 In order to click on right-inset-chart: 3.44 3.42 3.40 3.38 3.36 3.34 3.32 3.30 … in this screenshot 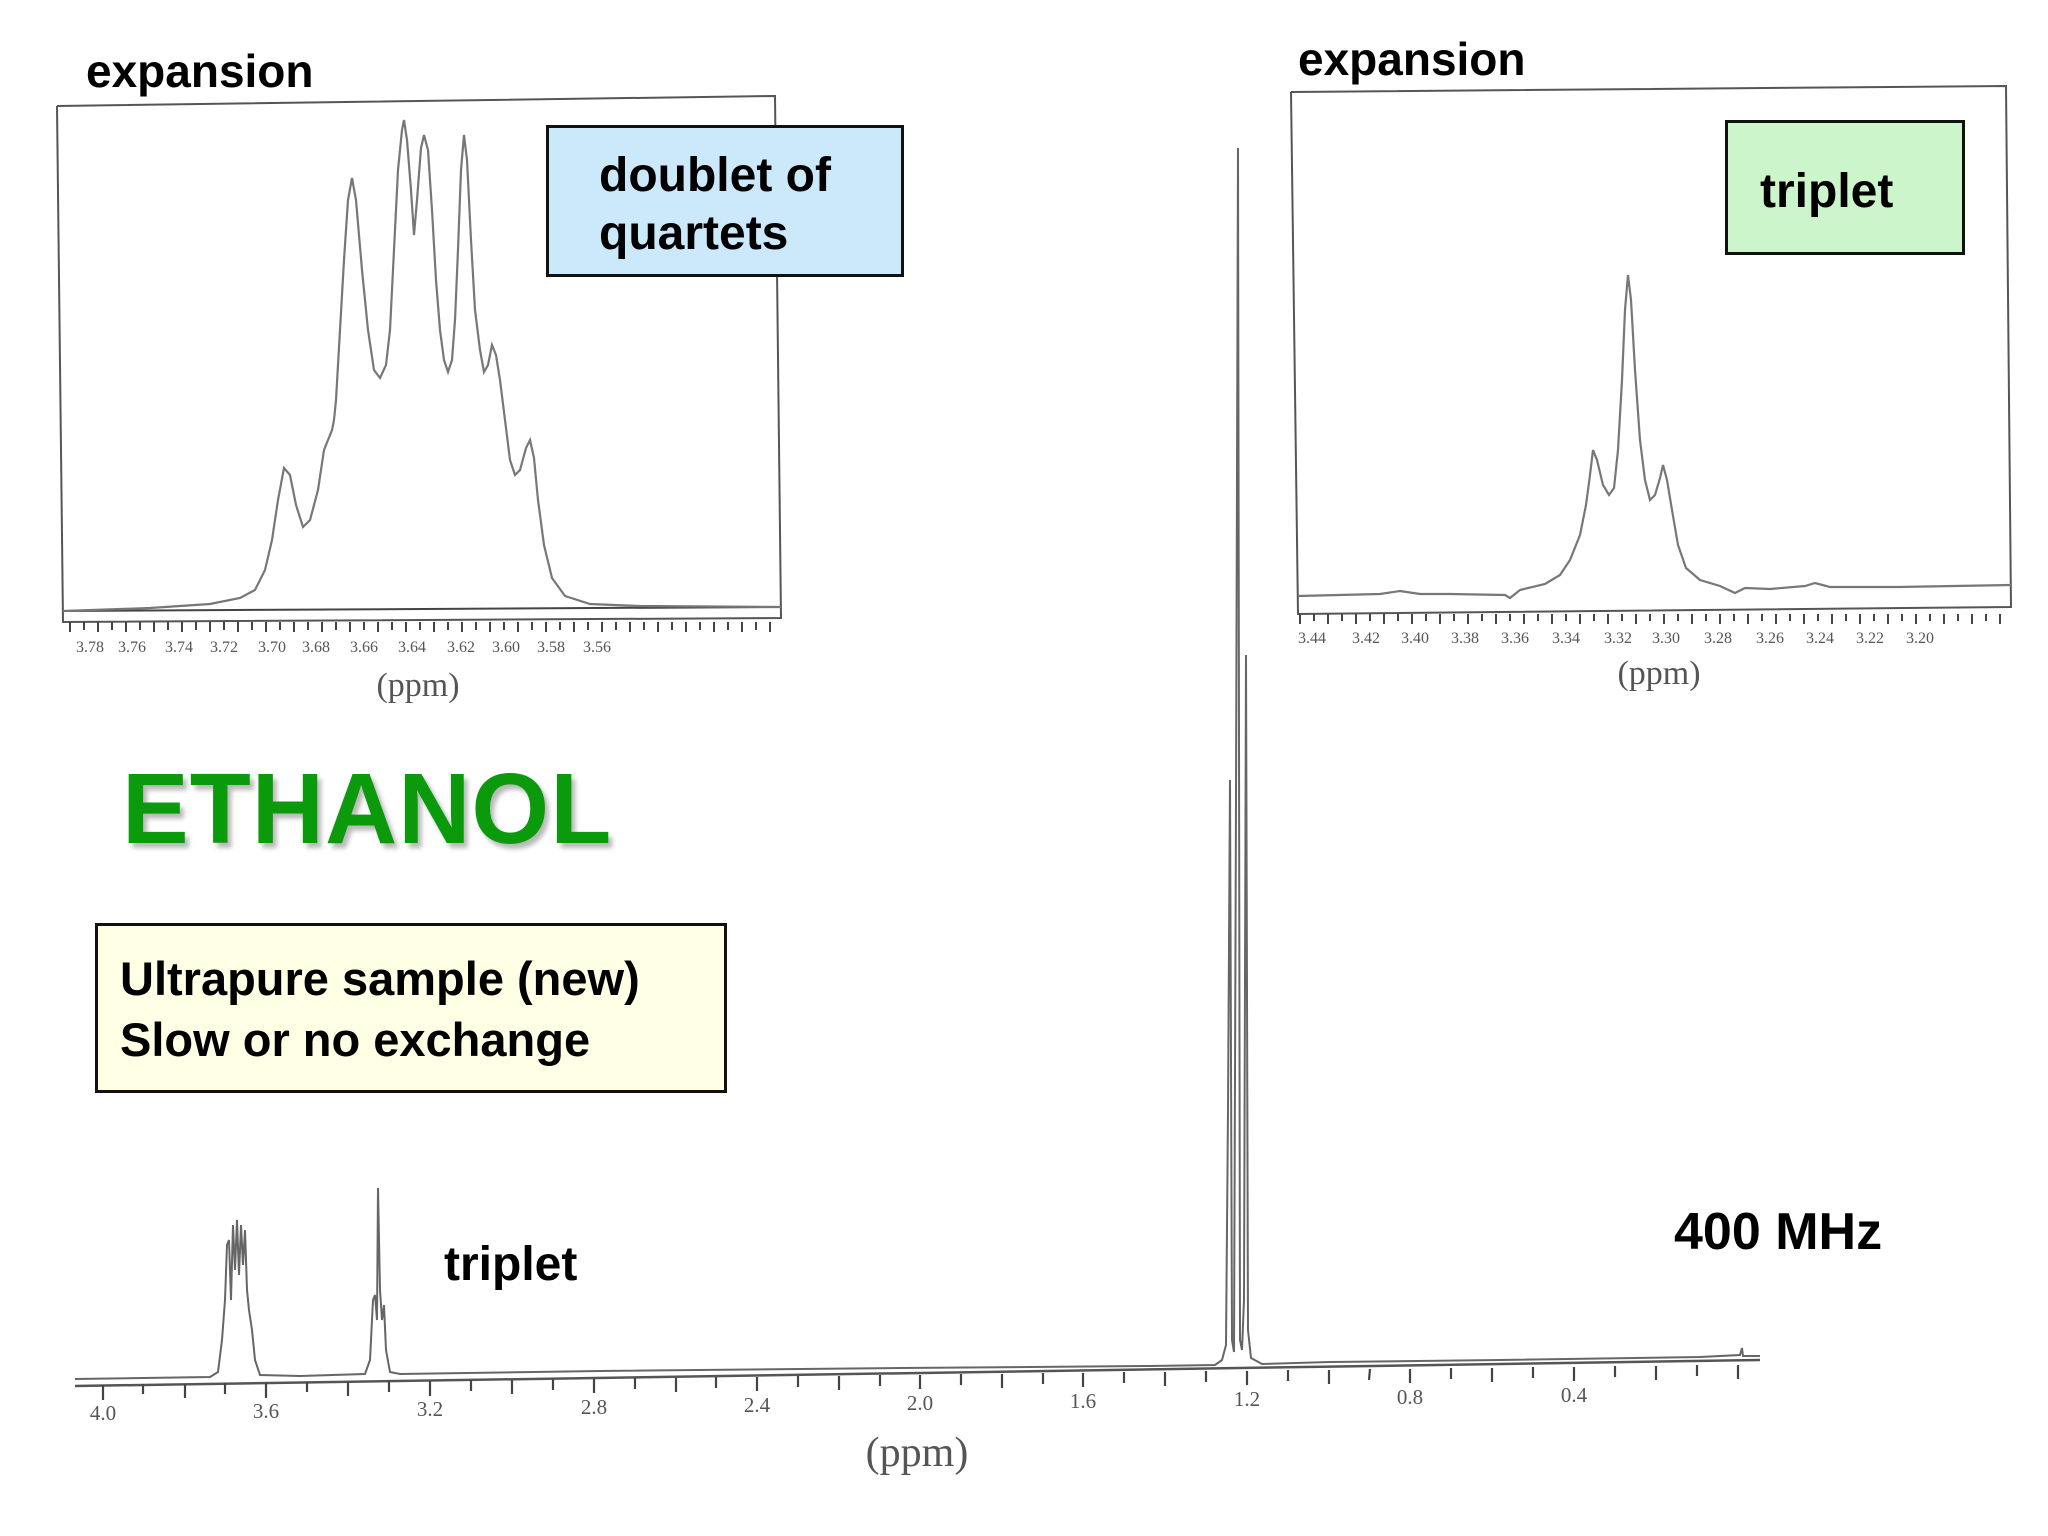, I will do `click(1651, 388)`.